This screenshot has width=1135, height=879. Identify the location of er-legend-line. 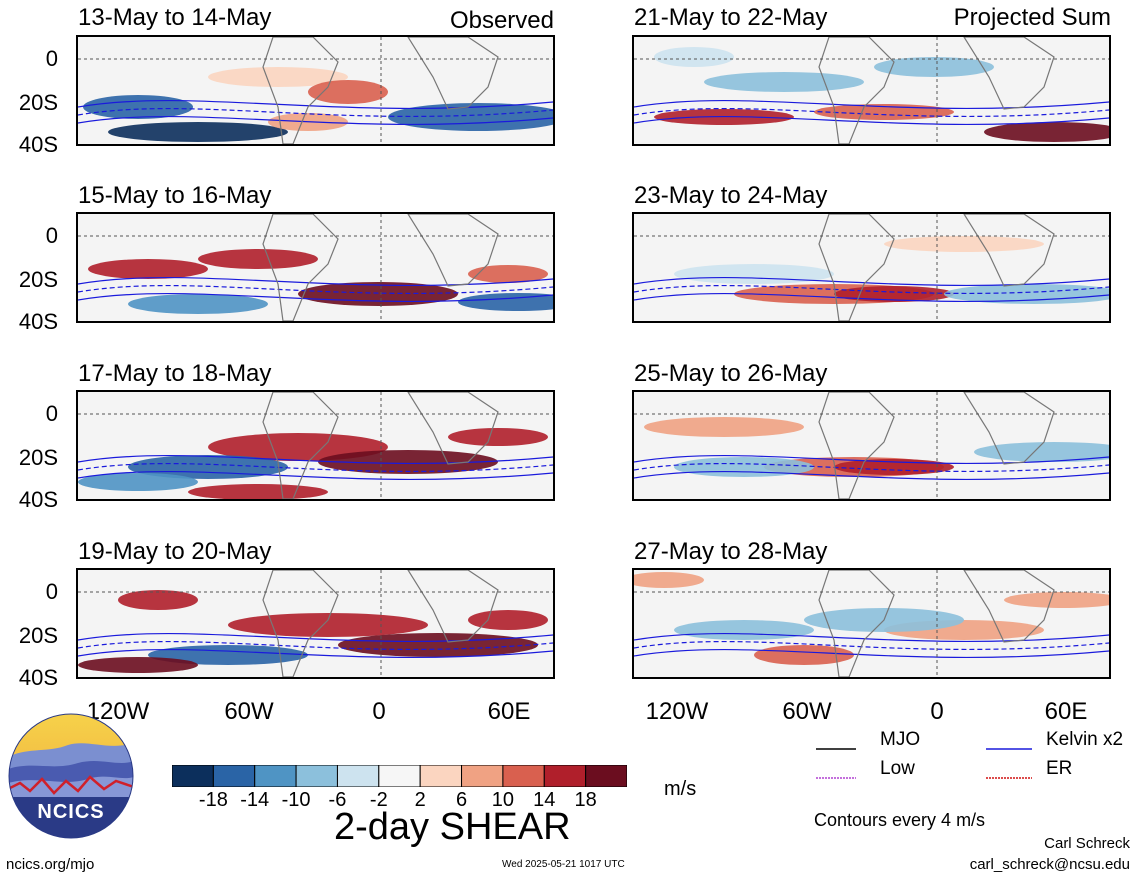
(1009, 773).